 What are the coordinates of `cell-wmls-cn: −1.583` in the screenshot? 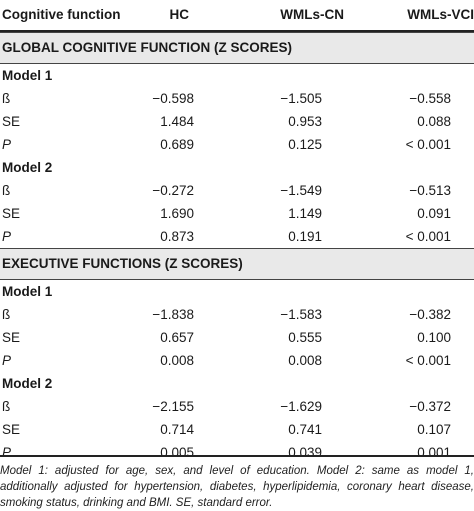 It's located at (301, 314).